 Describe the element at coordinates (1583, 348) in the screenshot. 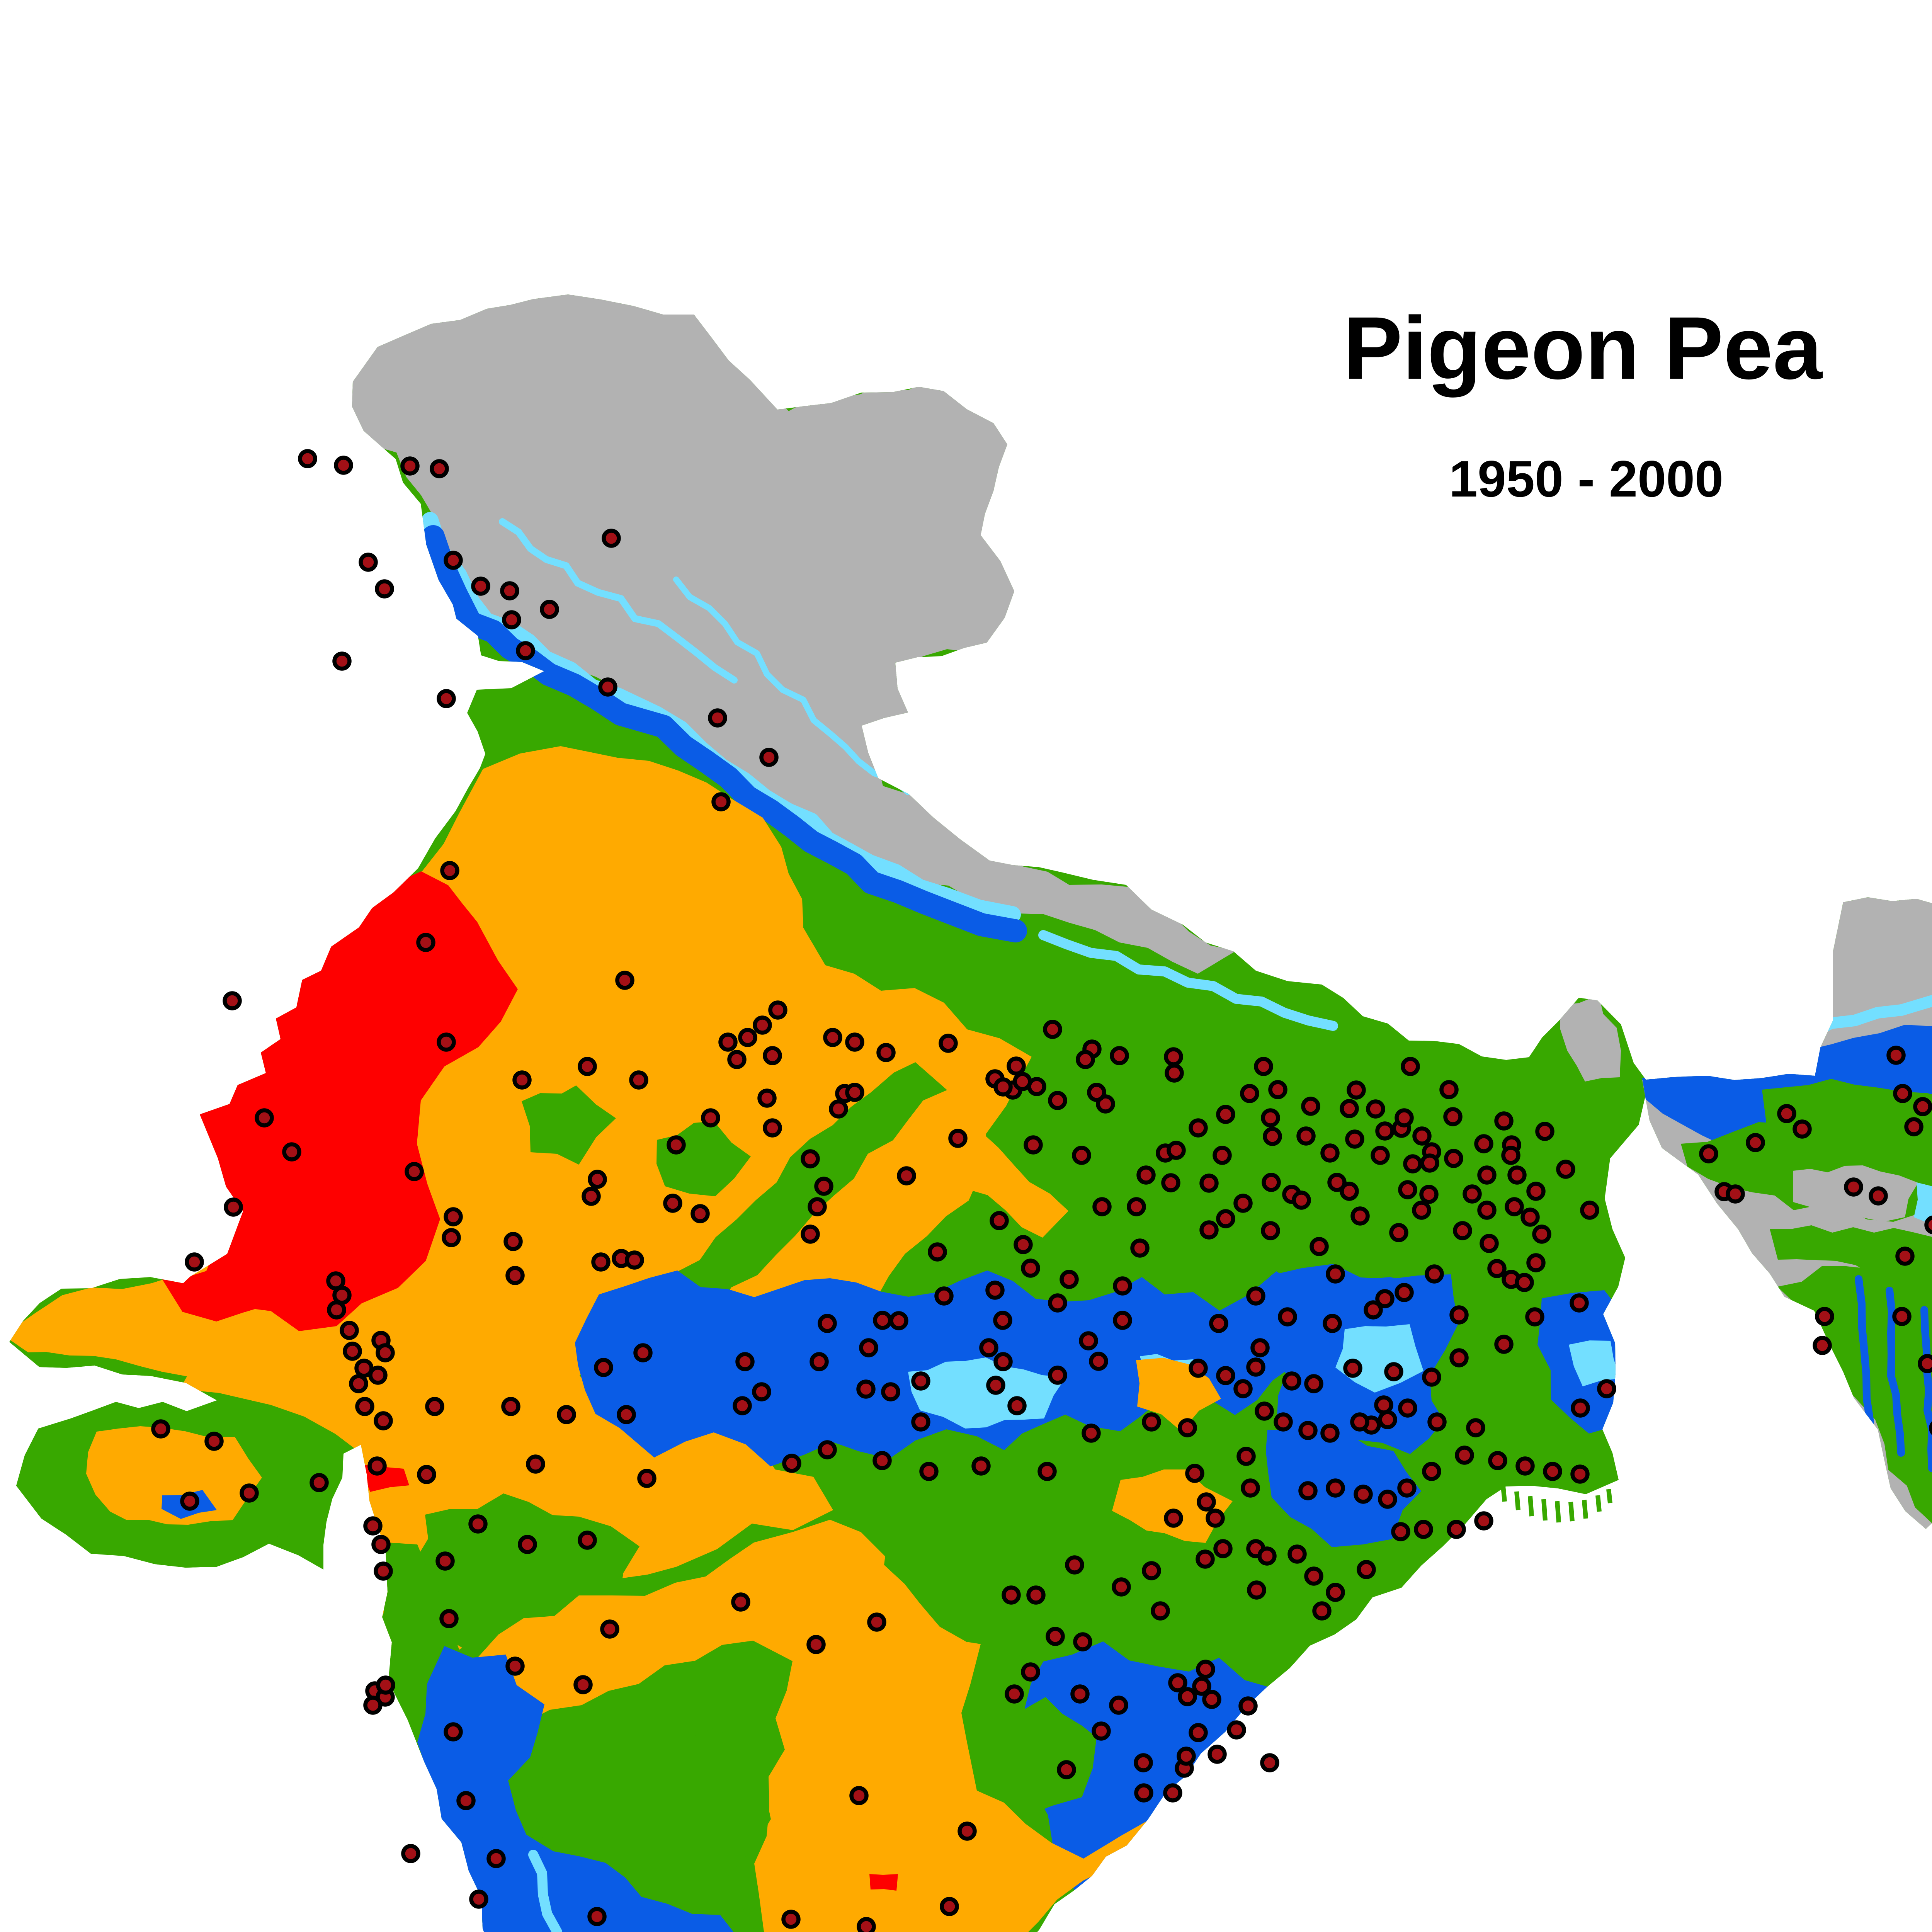

I see `svg-text: Pigeon Pea` at that location.